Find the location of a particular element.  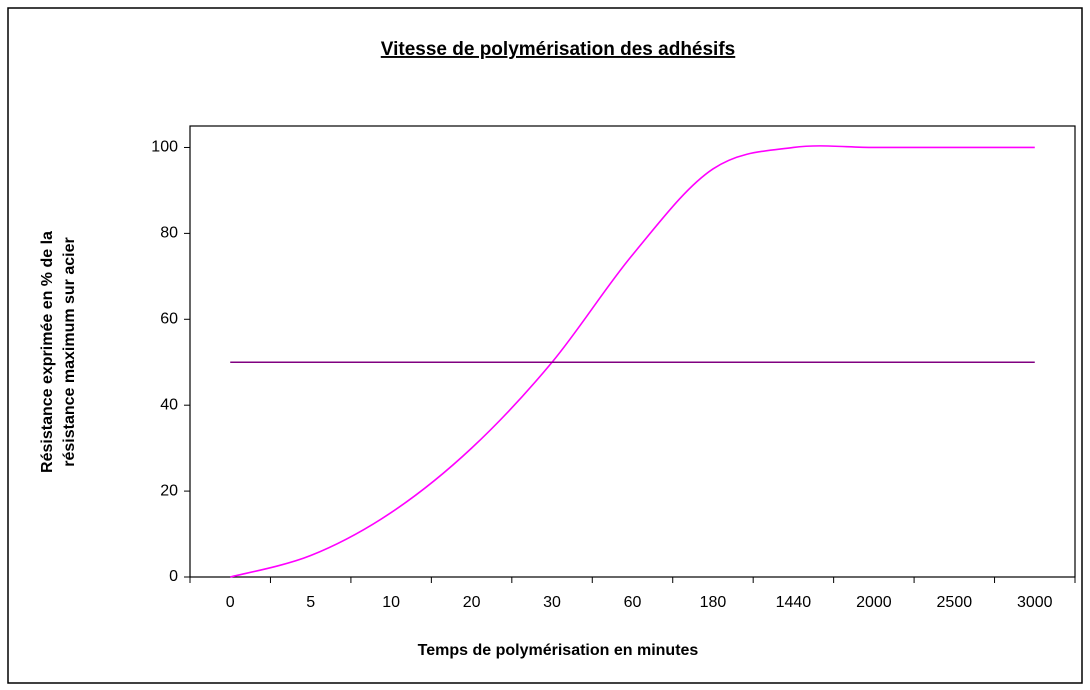

x-tick-label: 30 is located at coordinates (552, 602).